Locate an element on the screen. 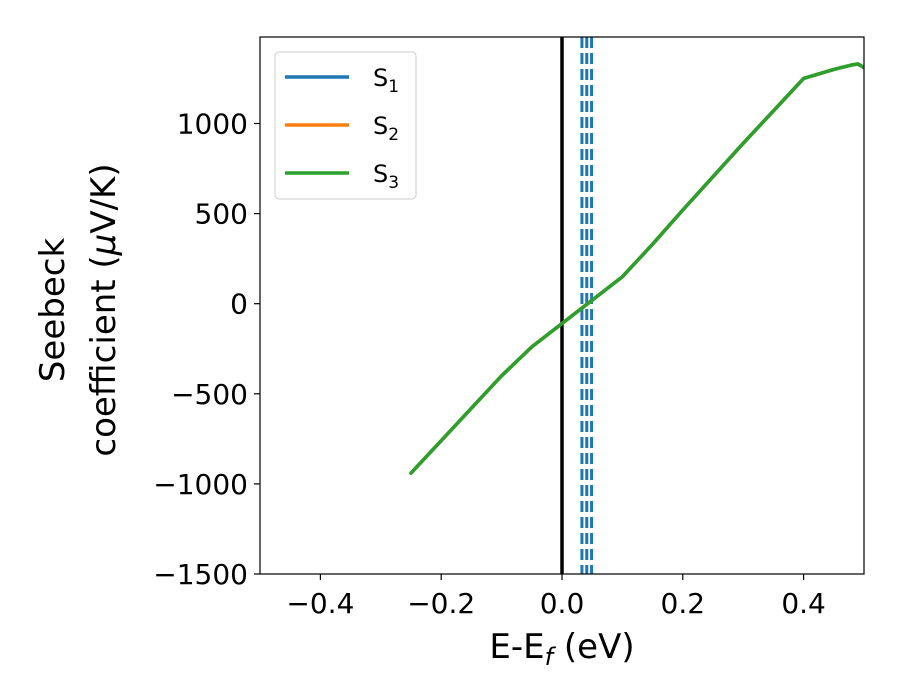  y-axis-title-line1: Seebeck is located at coordinates (53, 310).